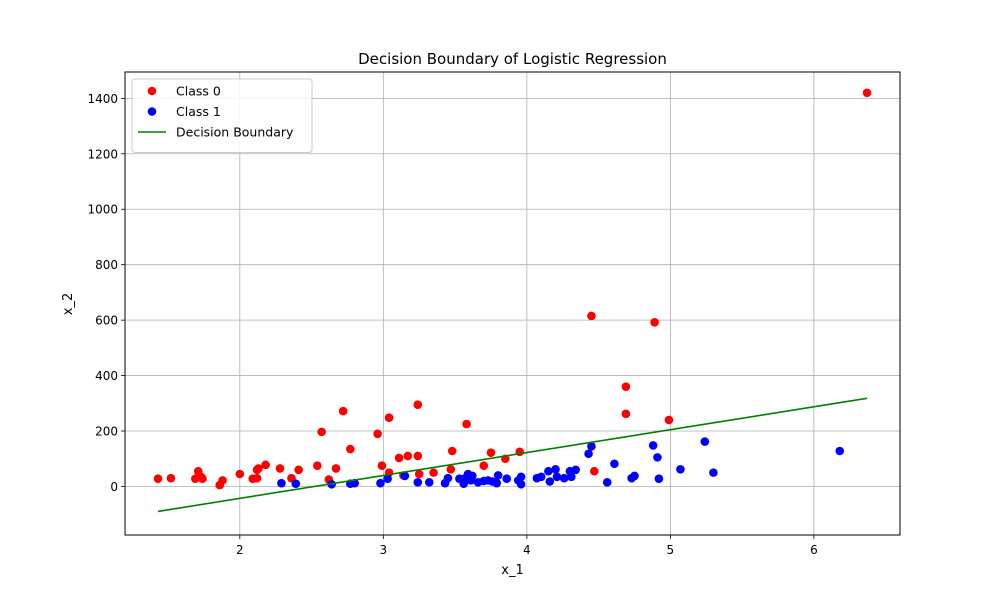 The height and width of the screenshot is (600, 1000). Describe the element at coordinates (102, 99) in the screenshot. I see `y-tick-label: 1400` at that location.